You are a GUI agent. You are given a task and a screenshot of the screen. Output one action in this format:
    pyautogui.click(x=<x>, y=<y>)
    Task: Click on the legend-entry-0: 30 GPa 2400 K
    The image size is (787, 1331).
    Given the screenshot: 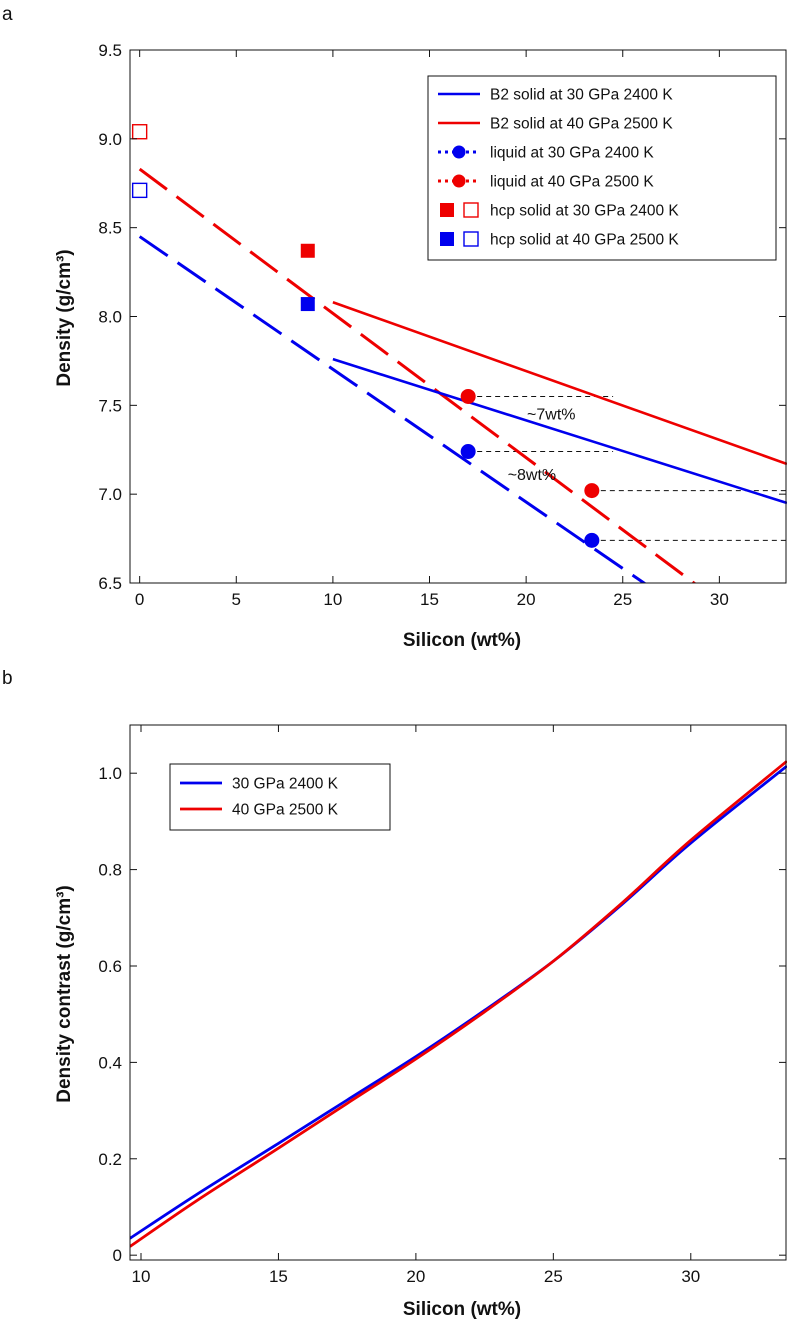 What is the action you would take?
    pyautogui.click(x=259, y=784)
    